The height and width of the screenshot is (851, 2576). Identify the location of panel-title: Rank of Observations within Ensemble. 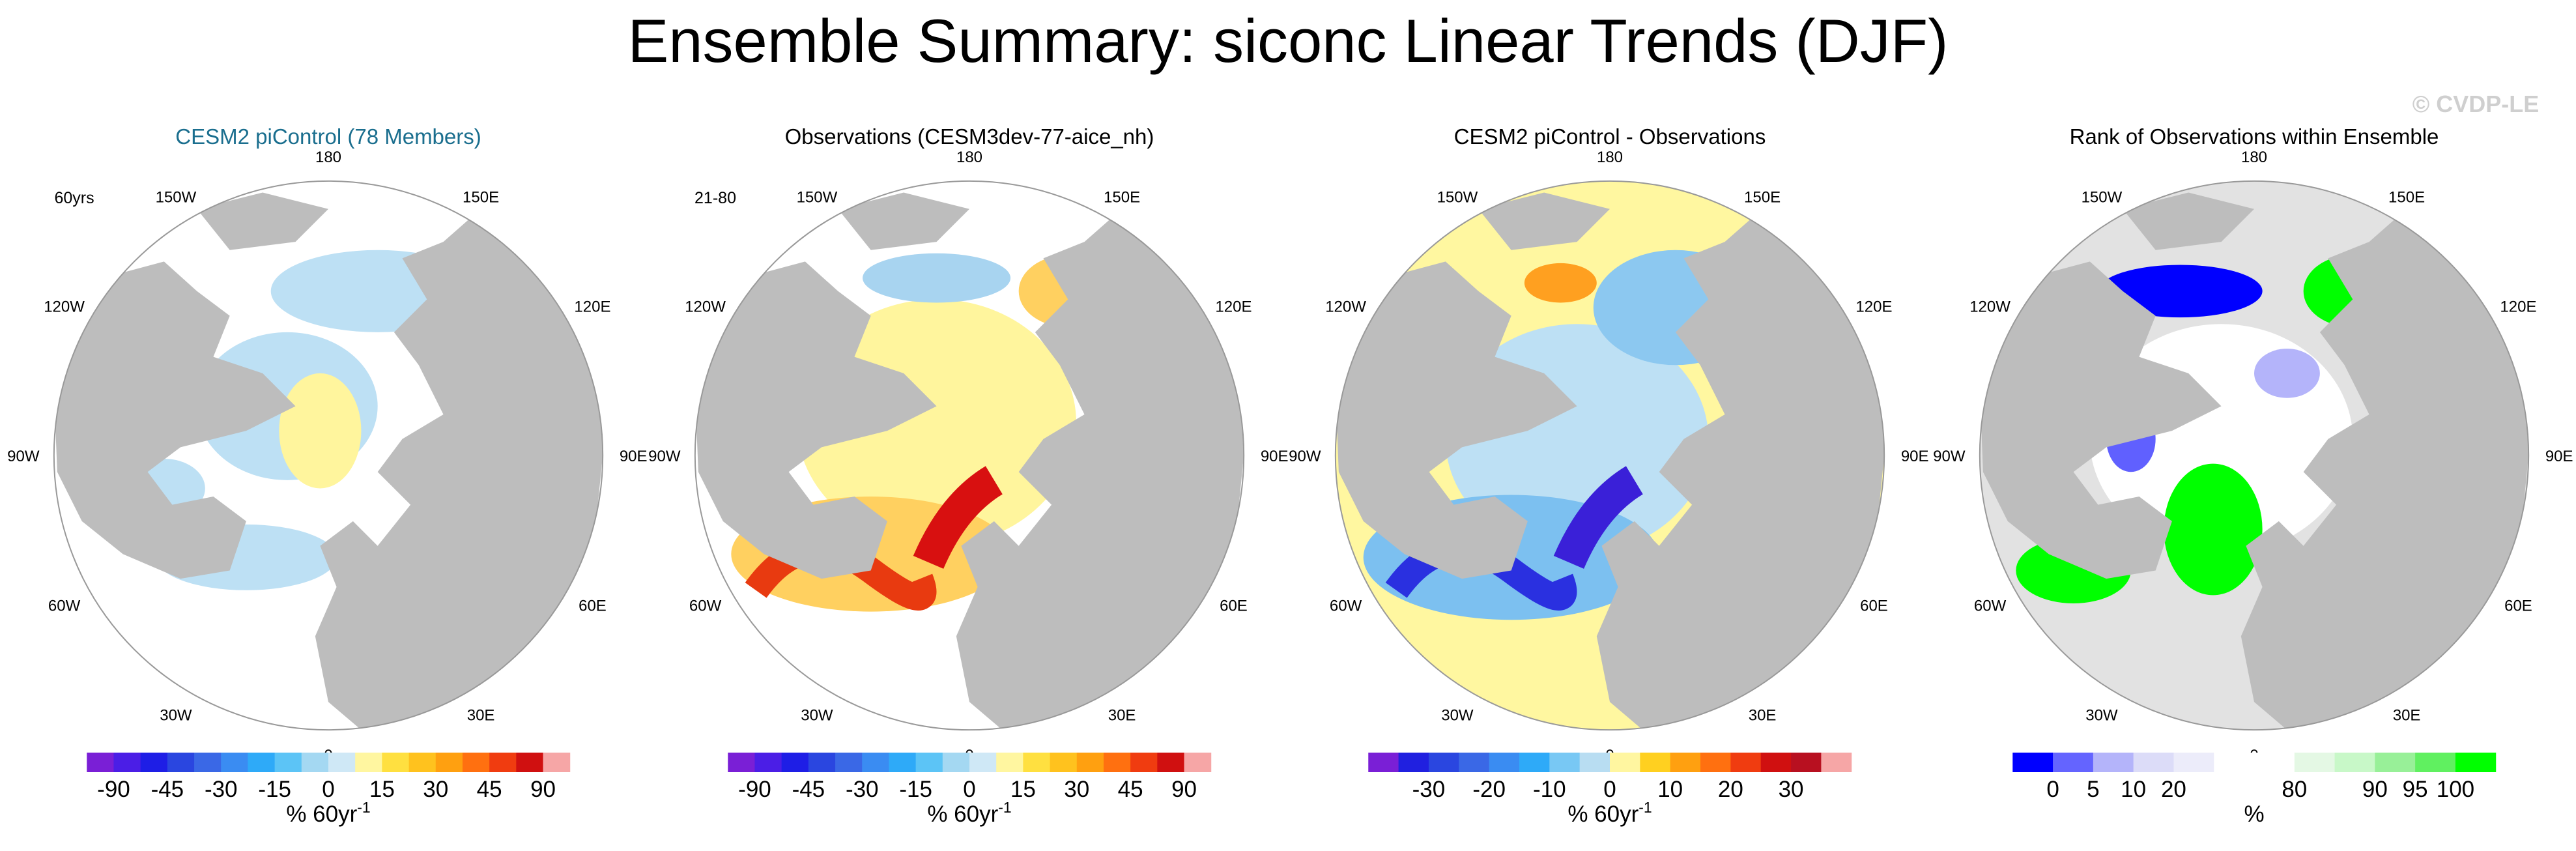
(2254, 136).